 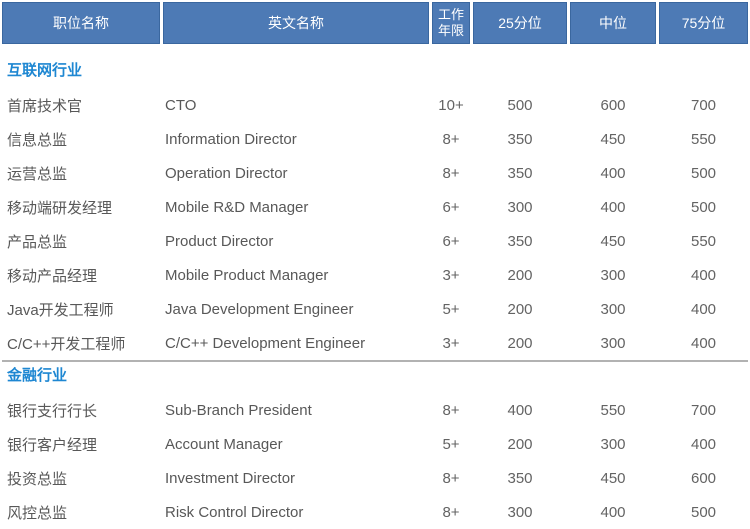 I want to click on english-name-cell: Information Director, so click(x=231, y=139).